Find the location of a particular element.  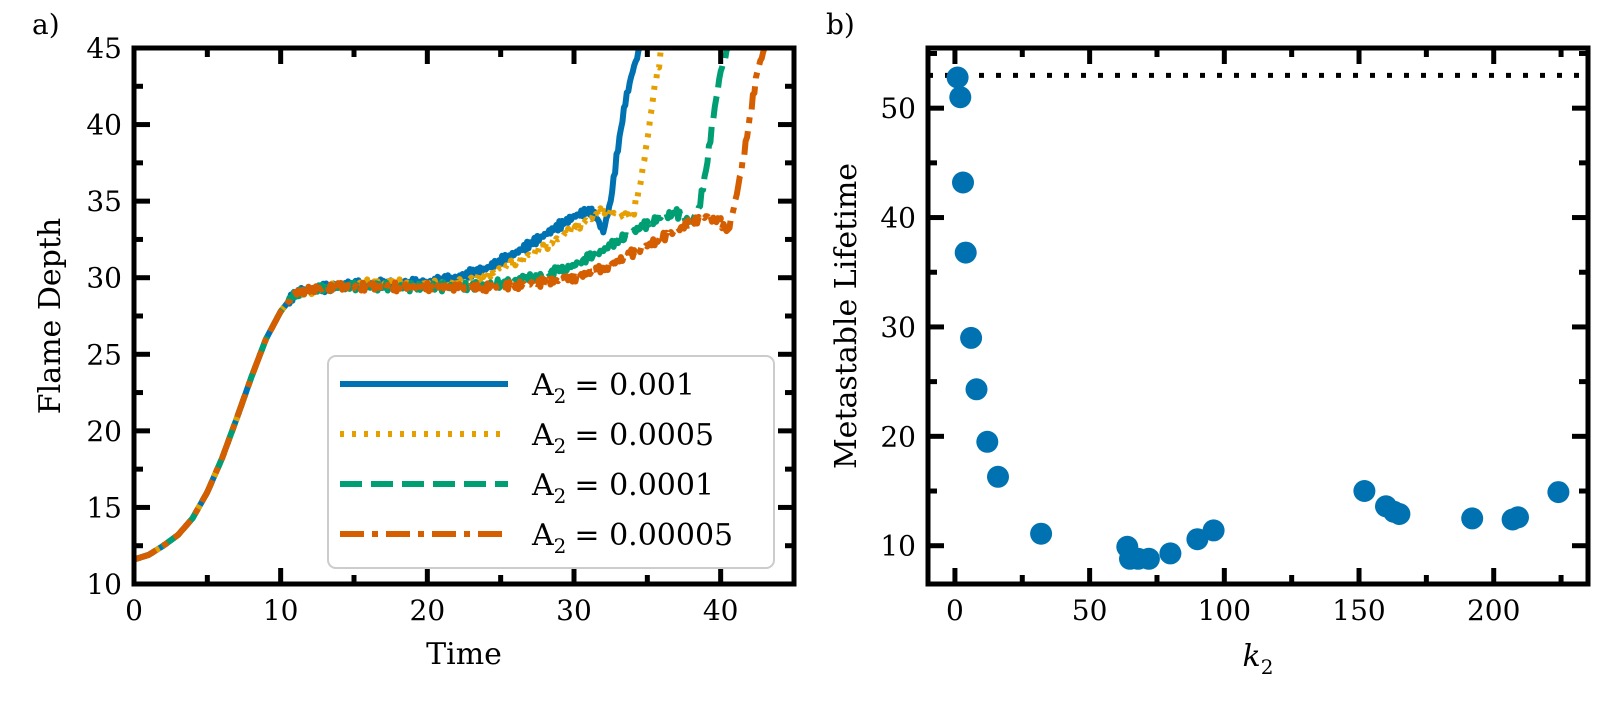

legend-label-1: A2 = 0.001 is located at coordinates (613, 388).